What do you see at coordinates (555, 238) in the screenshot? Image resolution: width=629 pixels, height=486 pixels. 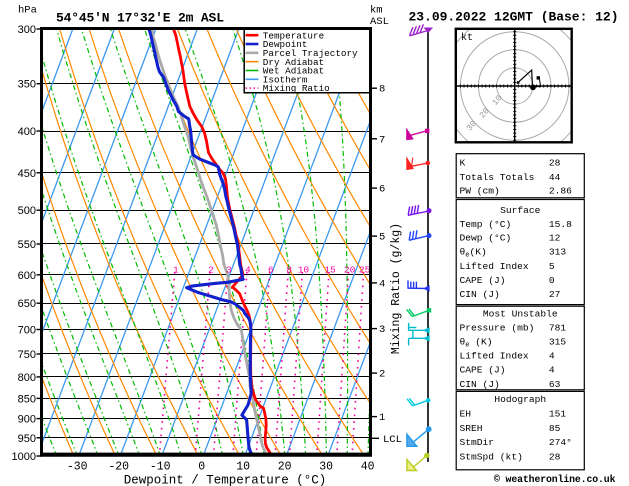 I see `svg-text: 12` at bounding box center [555, 238].